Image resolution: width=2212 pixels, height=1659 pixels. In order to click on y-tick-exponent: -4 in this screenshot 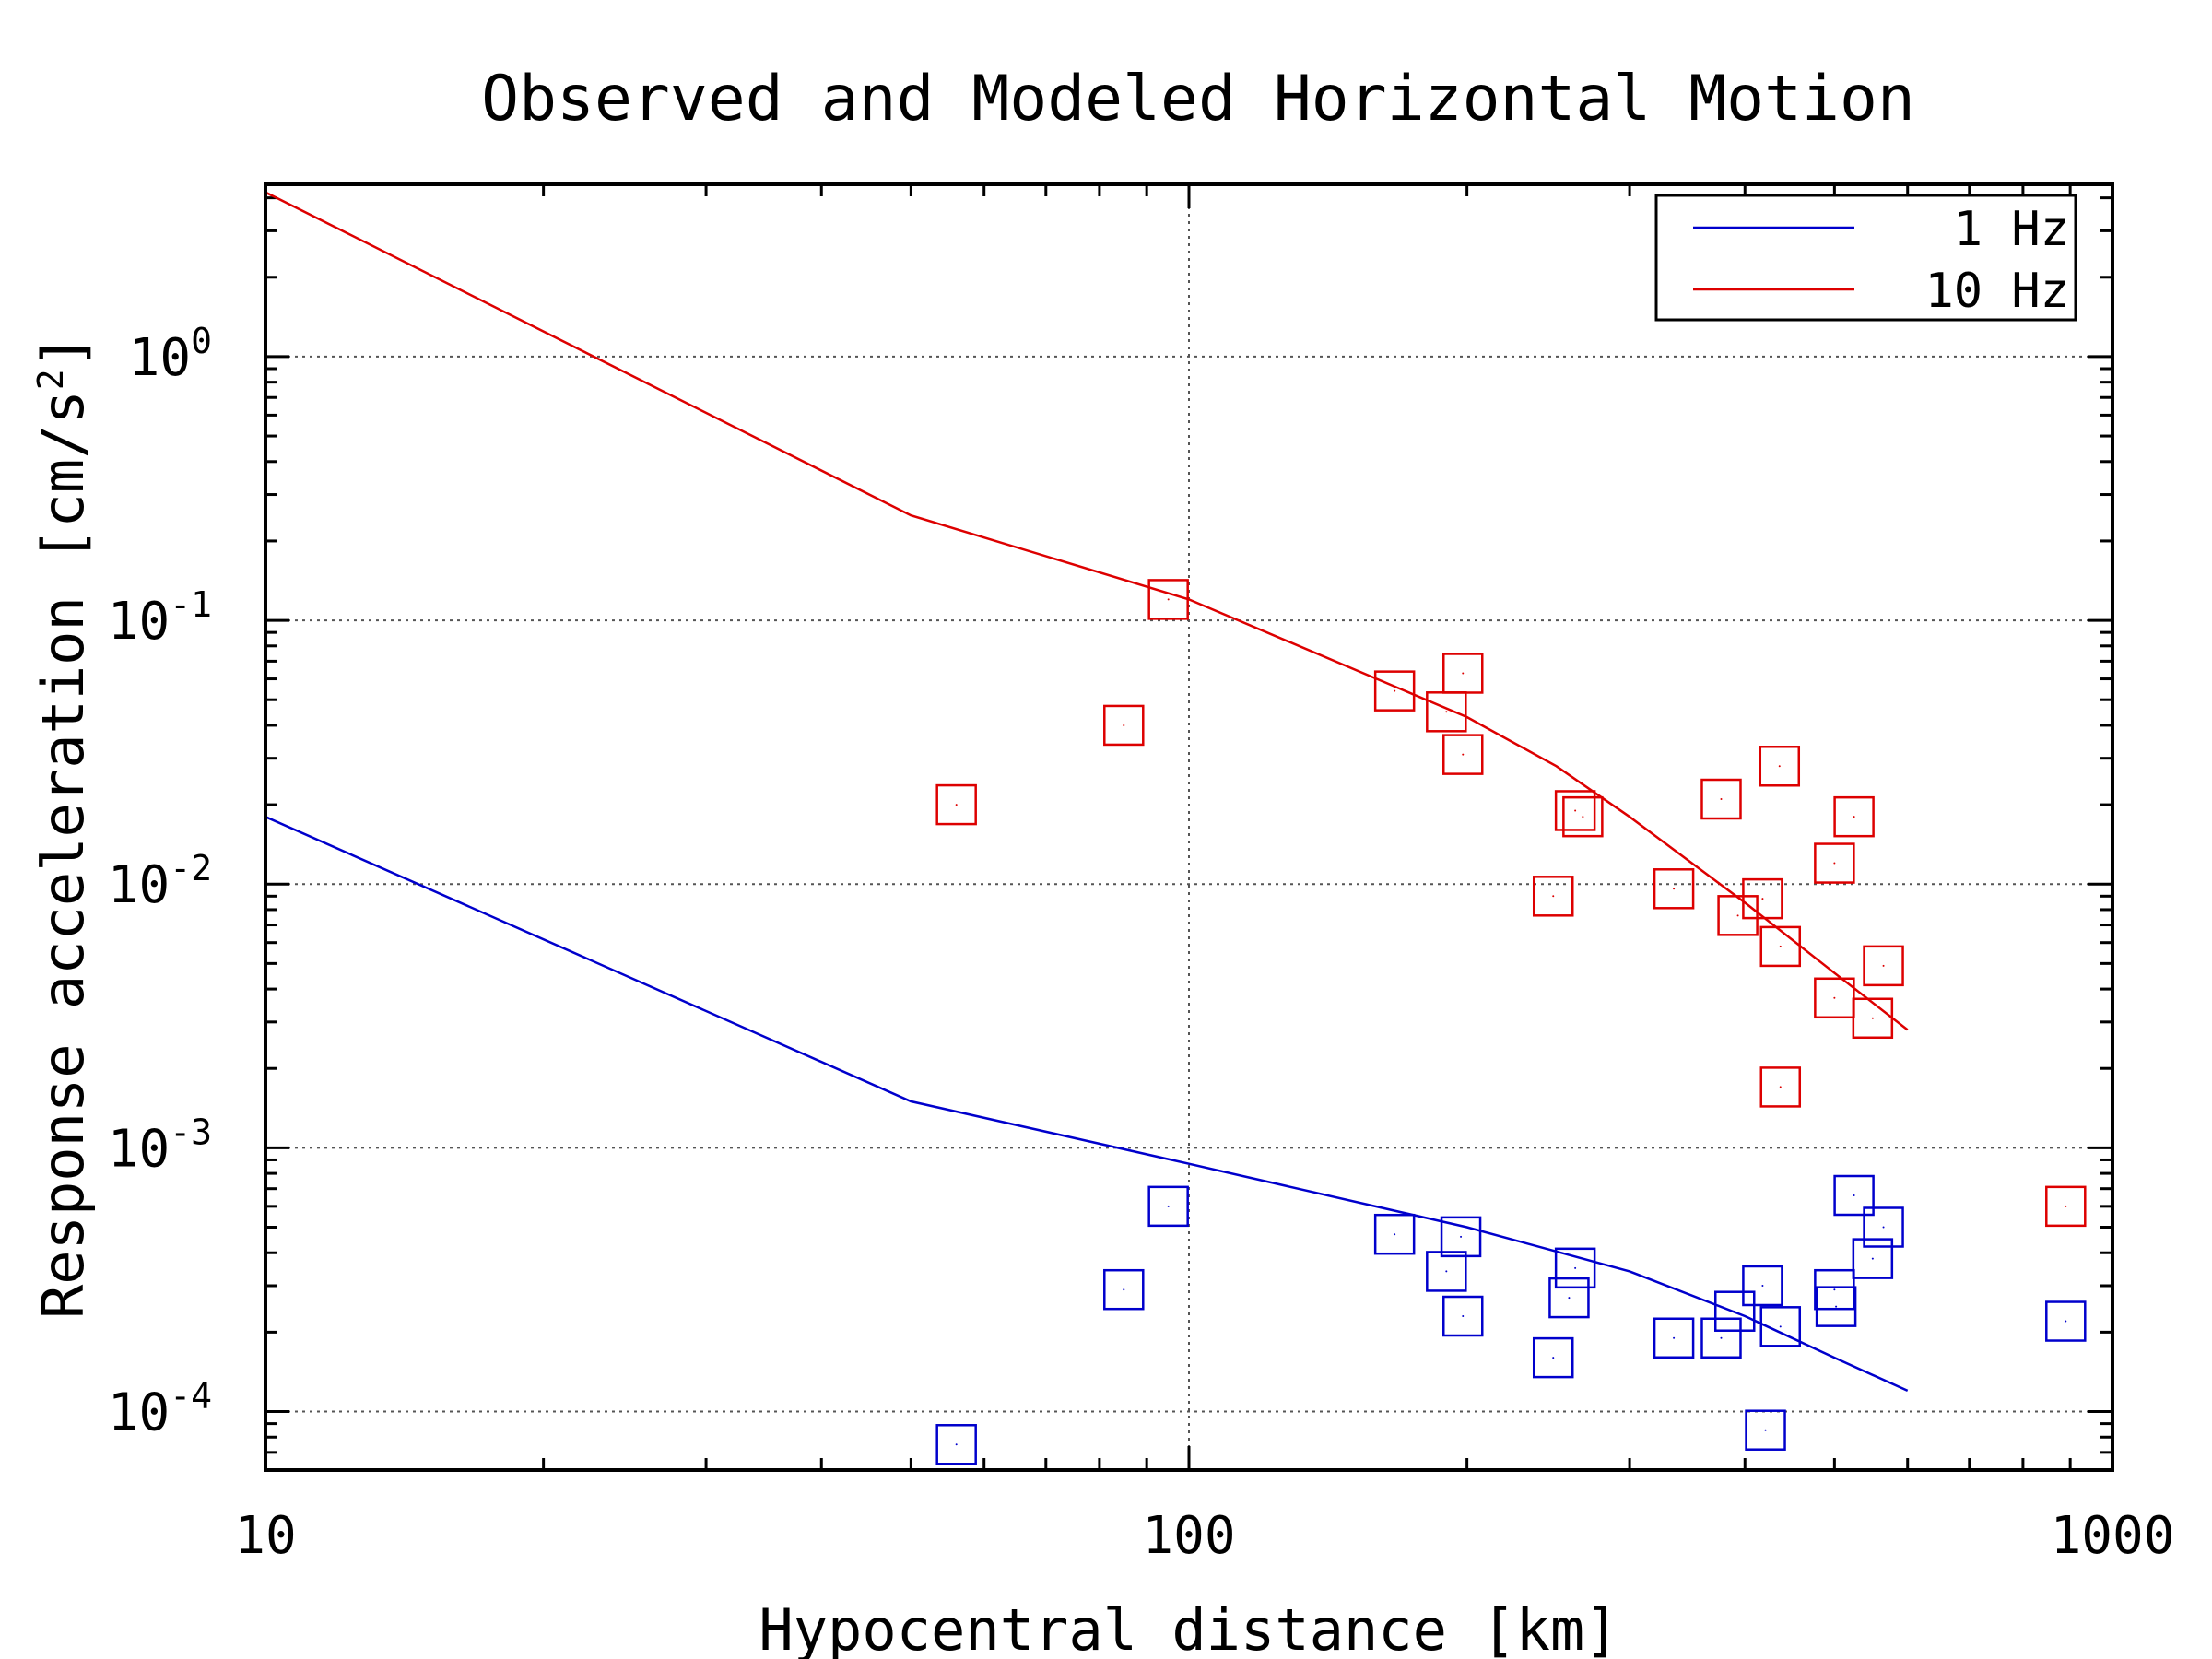, I will do `click(191, 1396)`.